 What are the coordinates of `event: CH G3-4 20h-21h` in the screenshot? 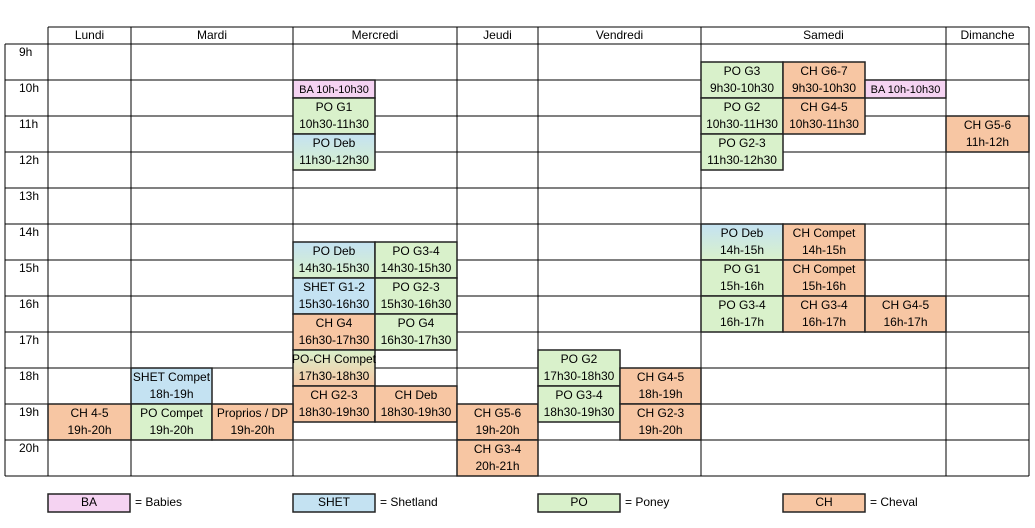 It's located at (497, 458).